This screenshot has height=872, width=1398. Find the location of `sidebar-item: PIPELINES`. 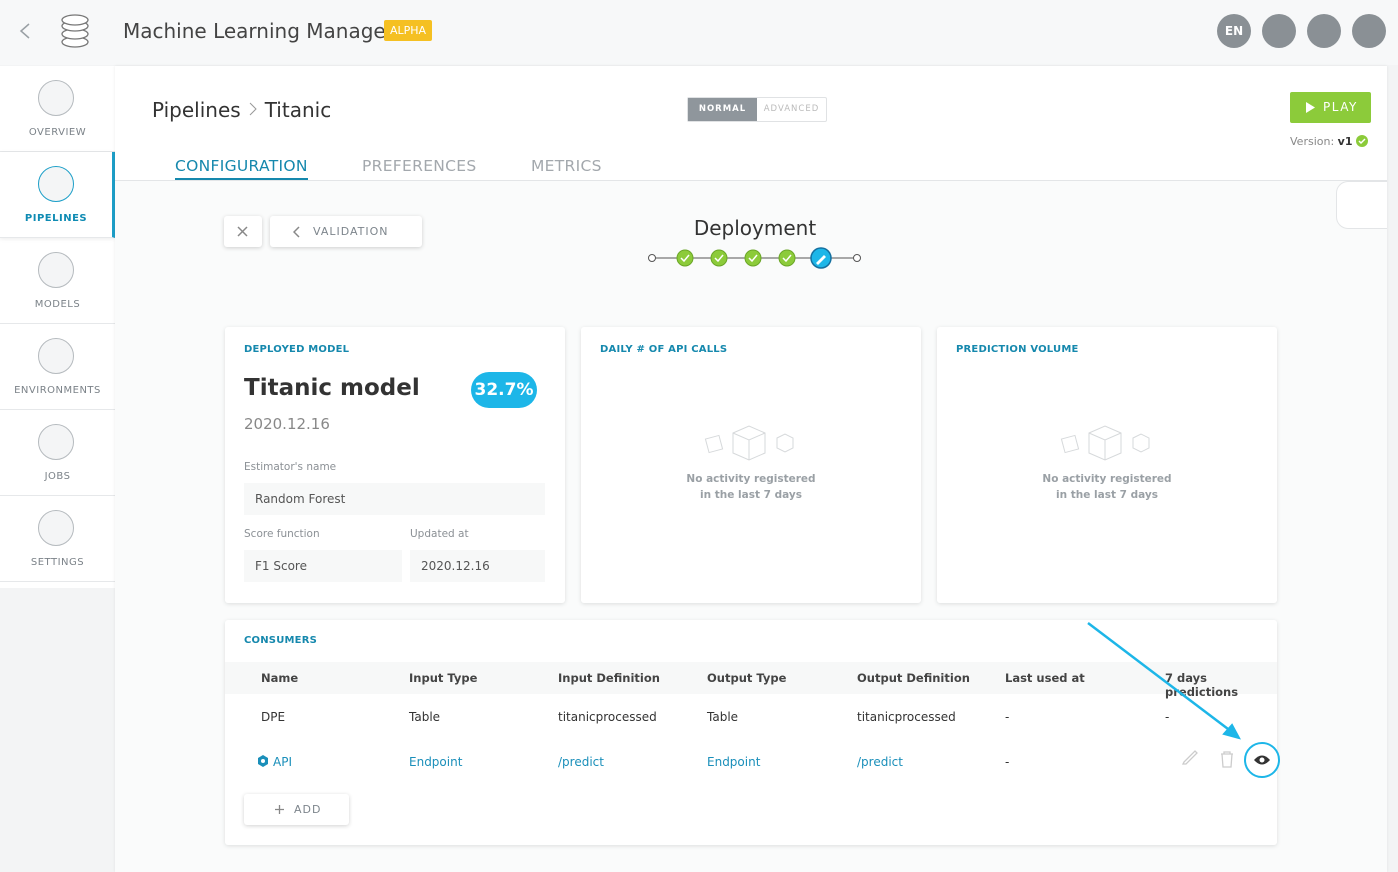

sidebar-item: PIPELINES is located at coordinates (57, 195).